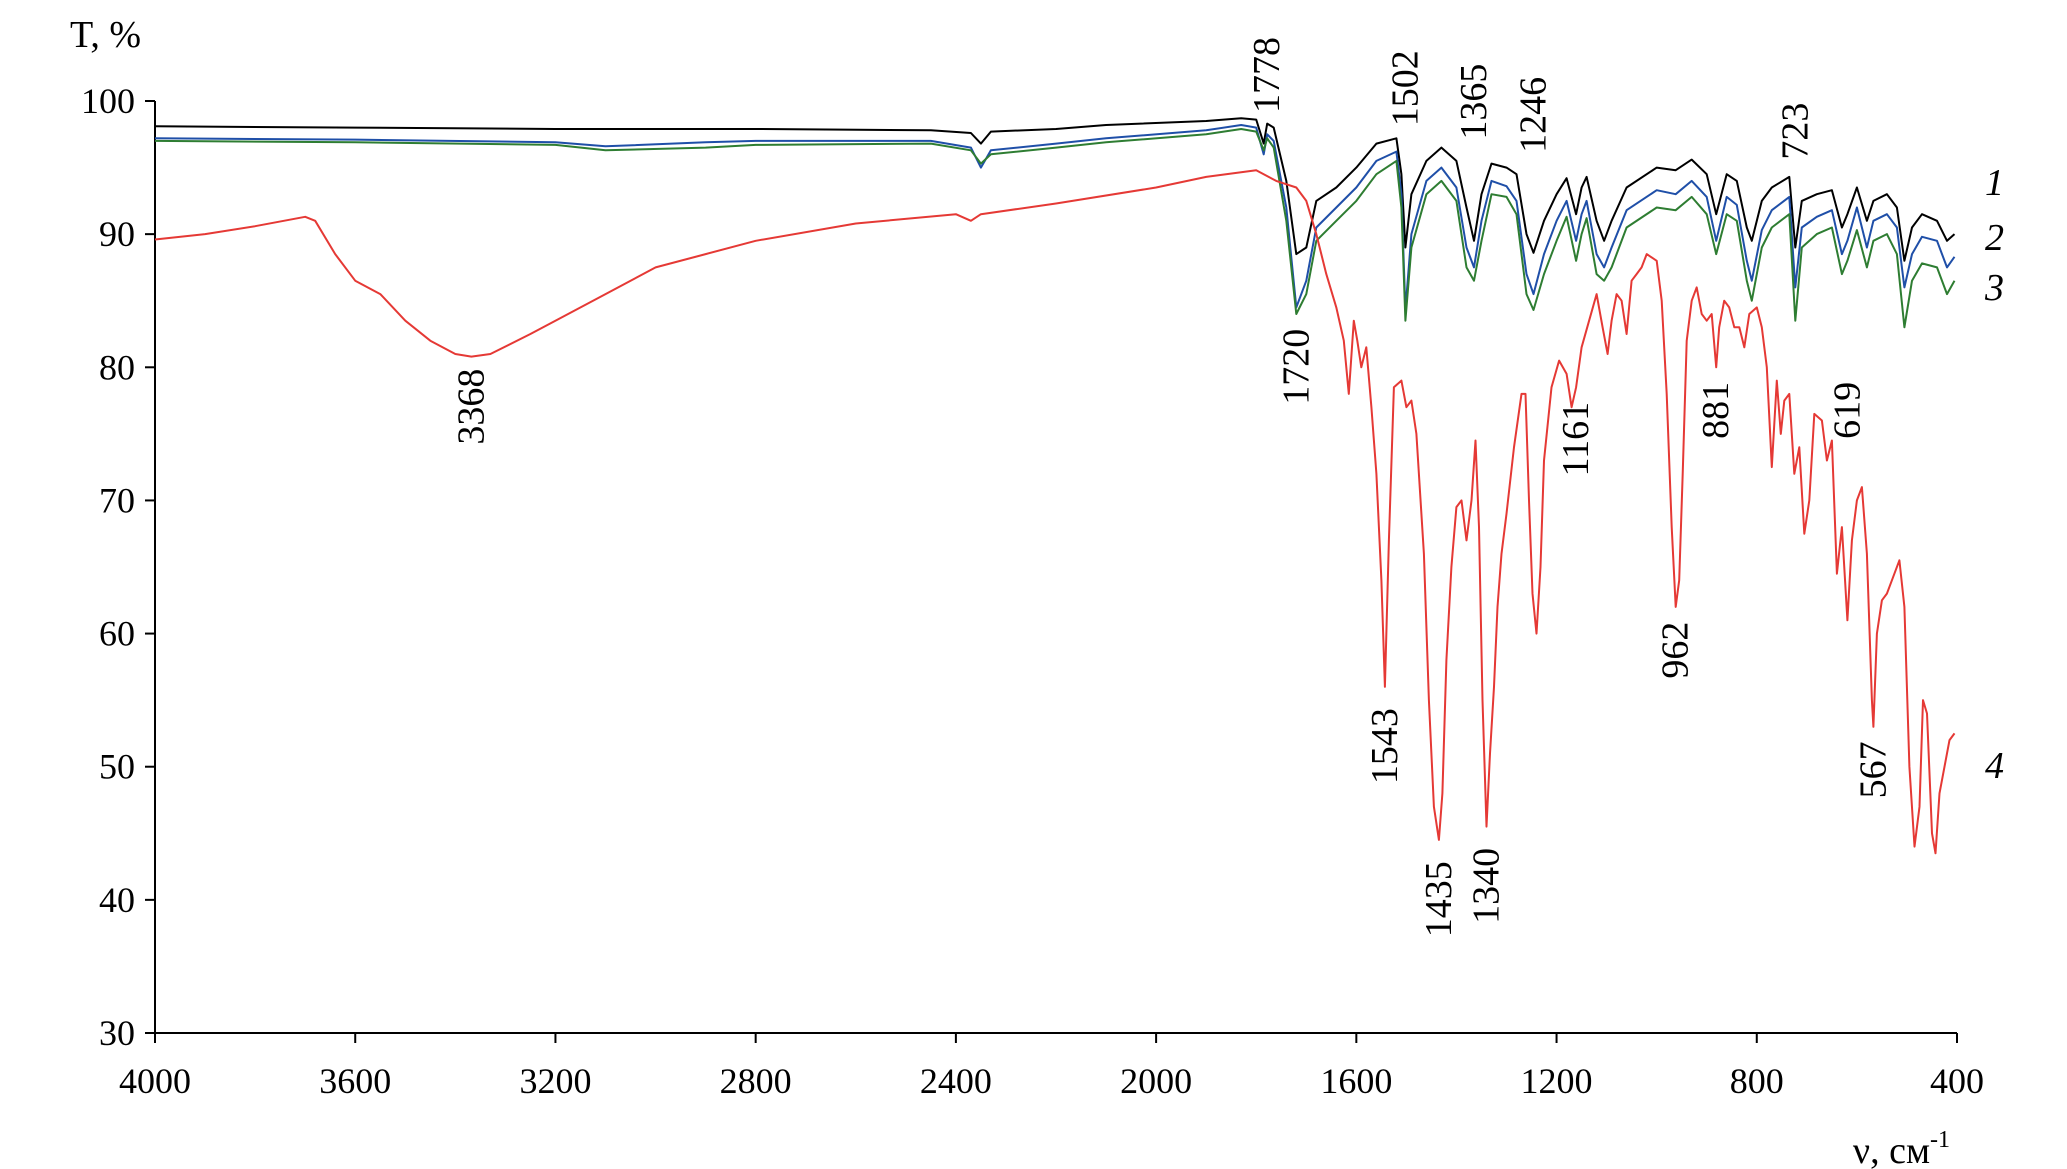  What do you see at coordinates (117, 367) in the screenshot?
I see `y-tick-label: 80` at bounding box center [117, 367].